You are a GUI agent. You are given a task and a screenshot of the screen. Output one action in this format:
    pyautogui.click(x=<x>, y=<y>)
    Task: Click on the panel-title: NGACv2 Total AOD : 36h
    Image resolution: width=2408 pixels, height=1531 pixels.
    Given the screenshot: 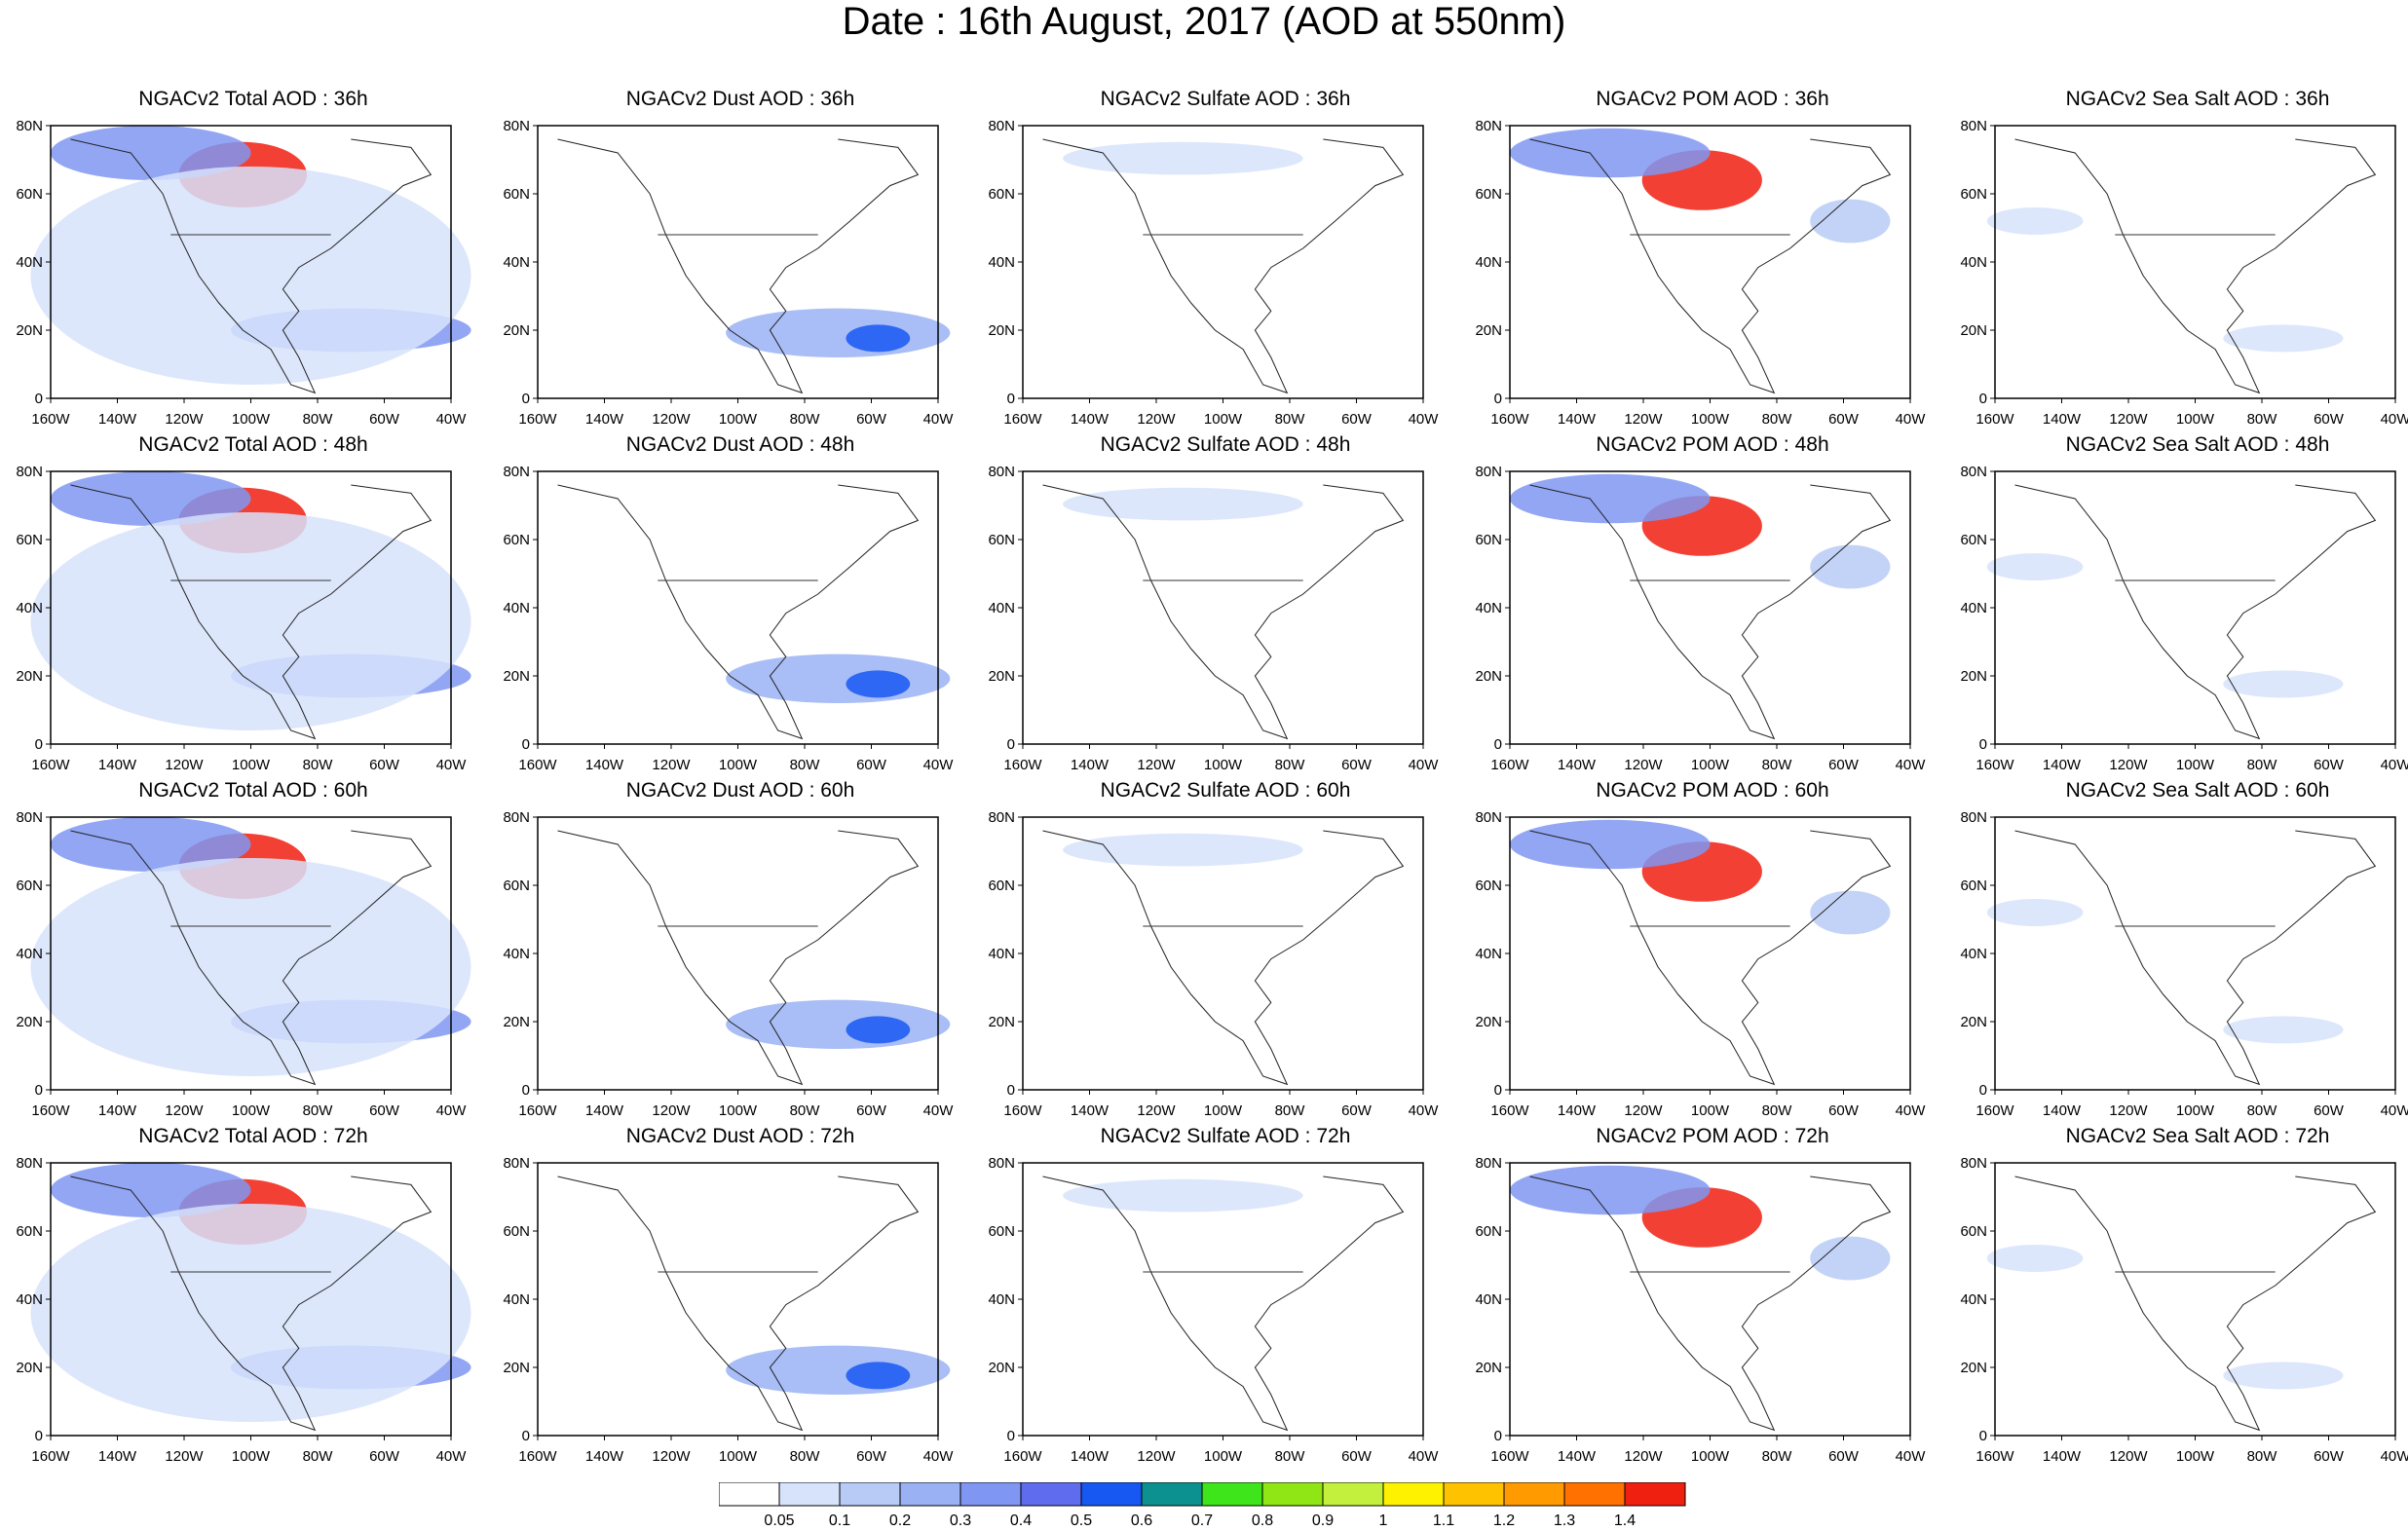 What is the action you would take?
    pyautogui.click(x=253, y=99)
    